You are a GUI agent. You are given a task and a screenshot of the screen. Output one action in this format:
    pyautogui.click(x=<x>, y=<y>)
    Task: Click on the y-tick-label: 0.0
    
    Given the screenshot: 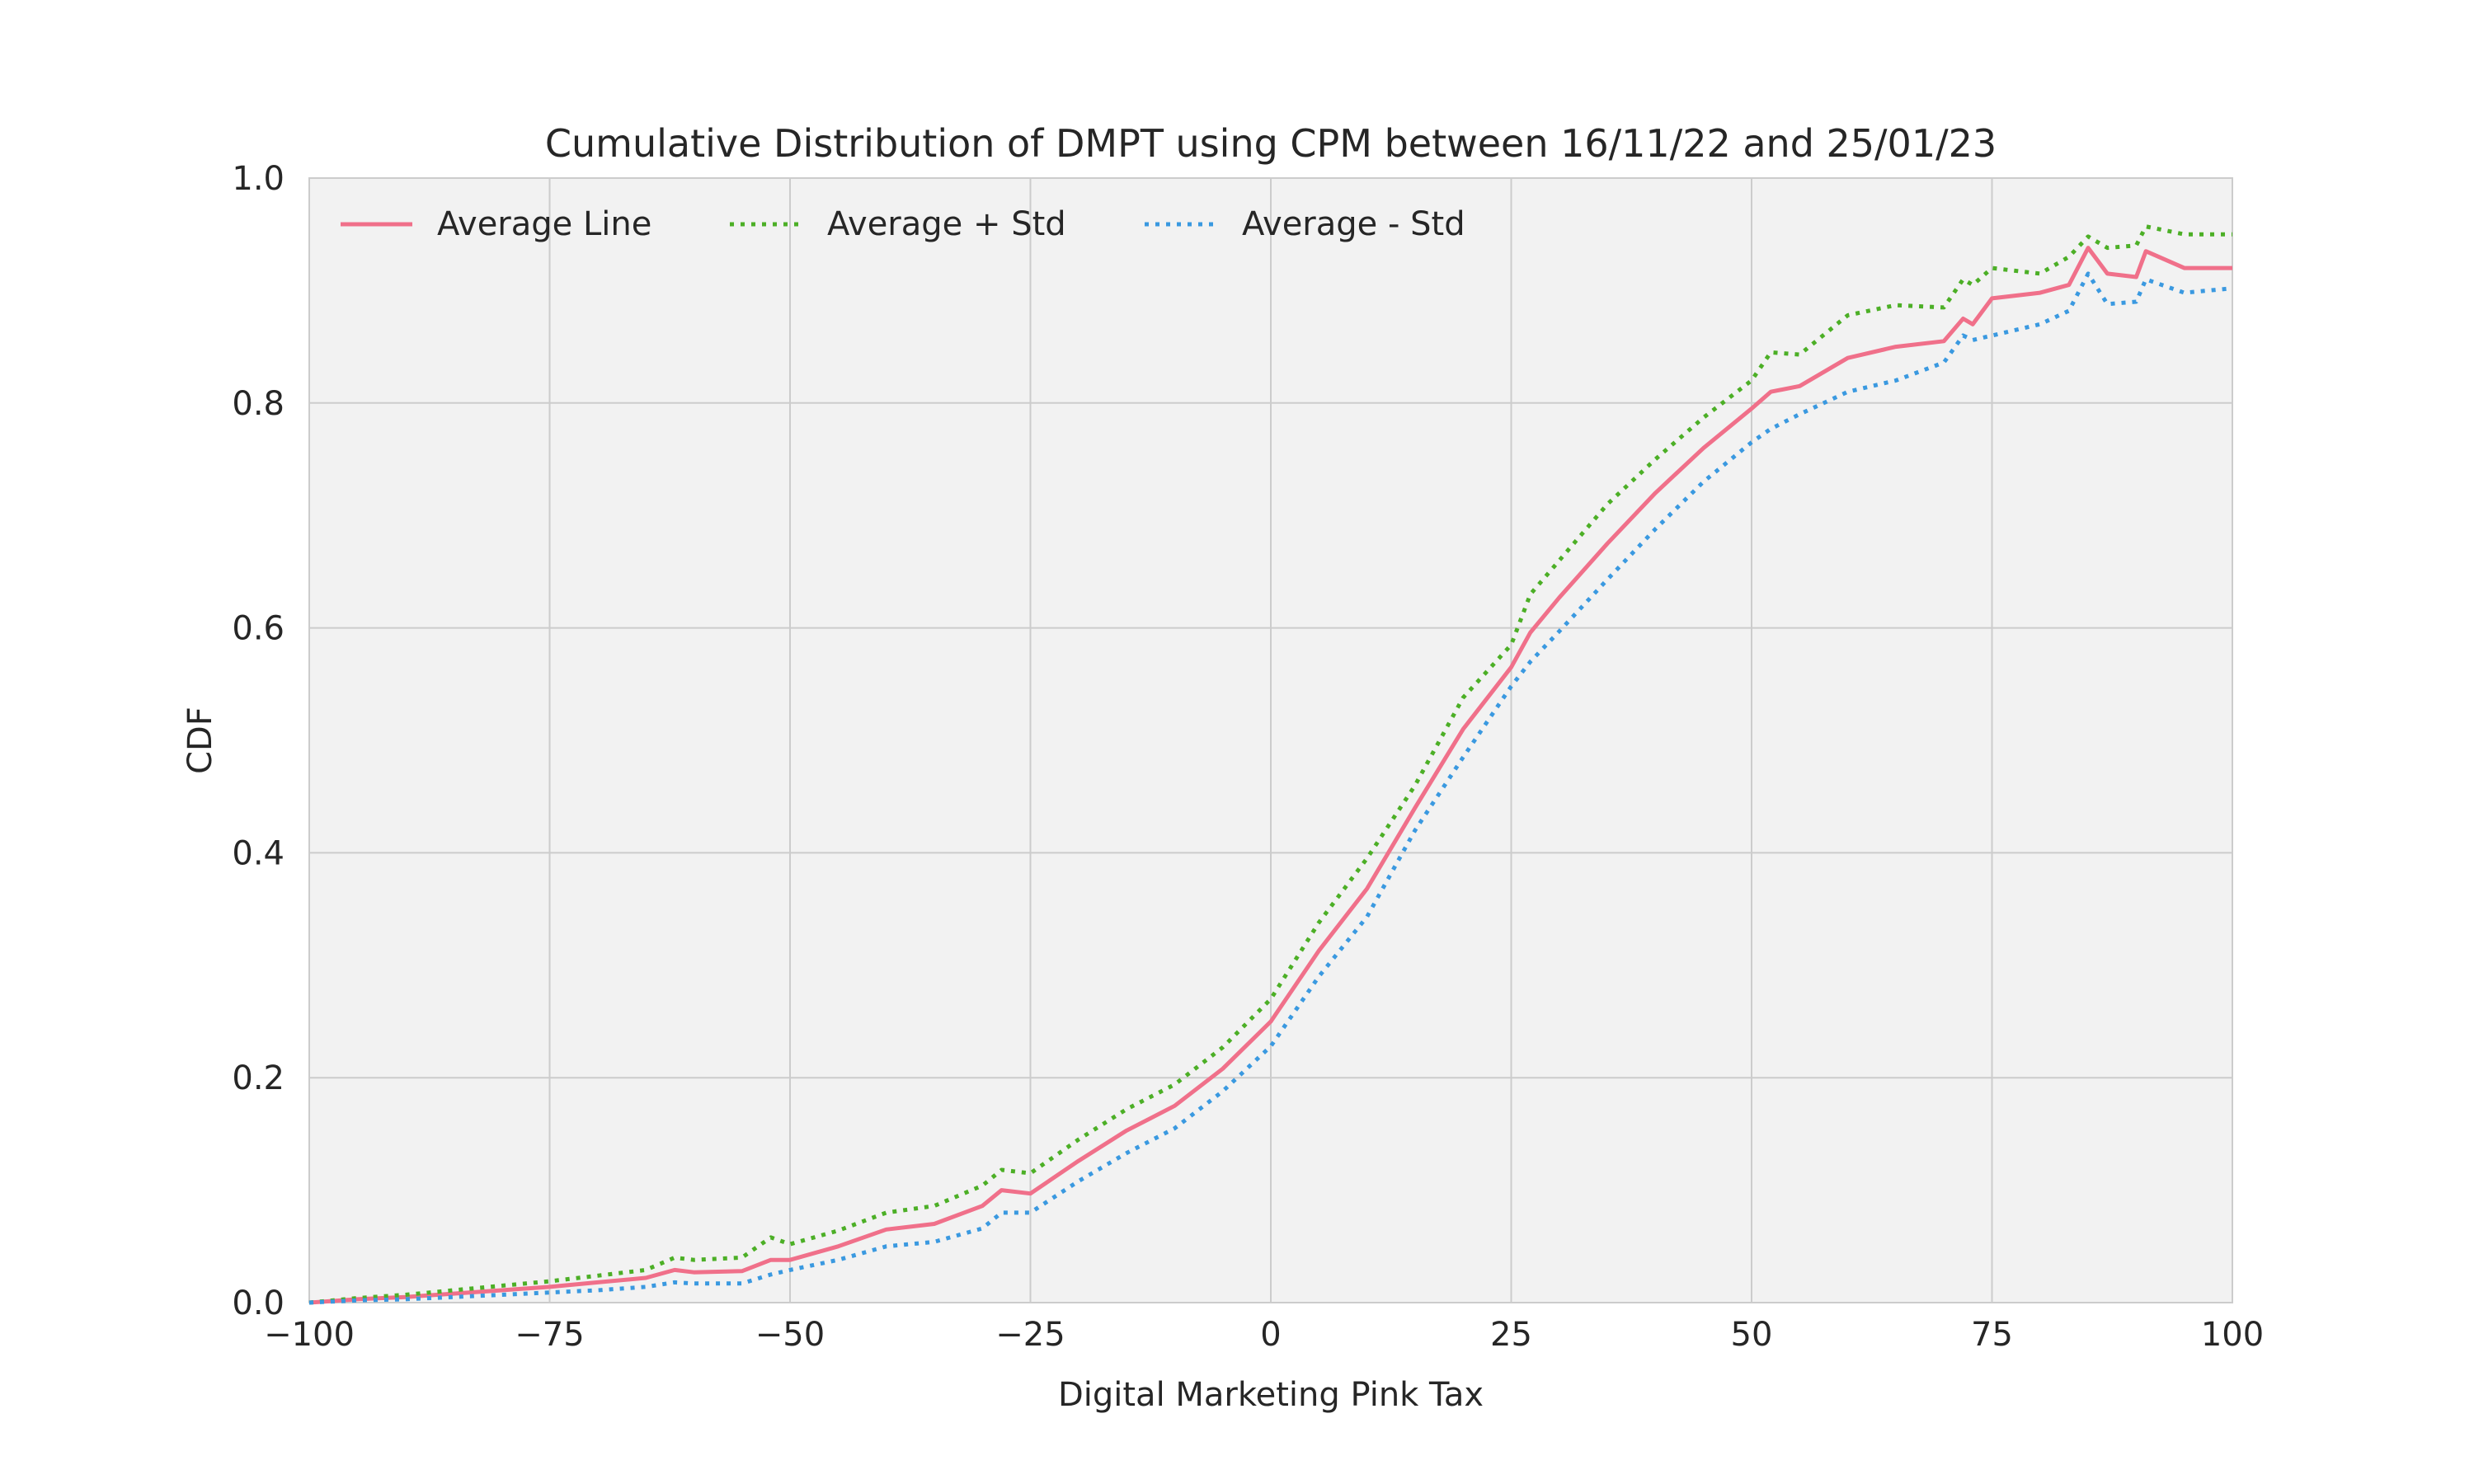 What is the action you would take?
    pyautogui.click(x=258, y=1303)
    